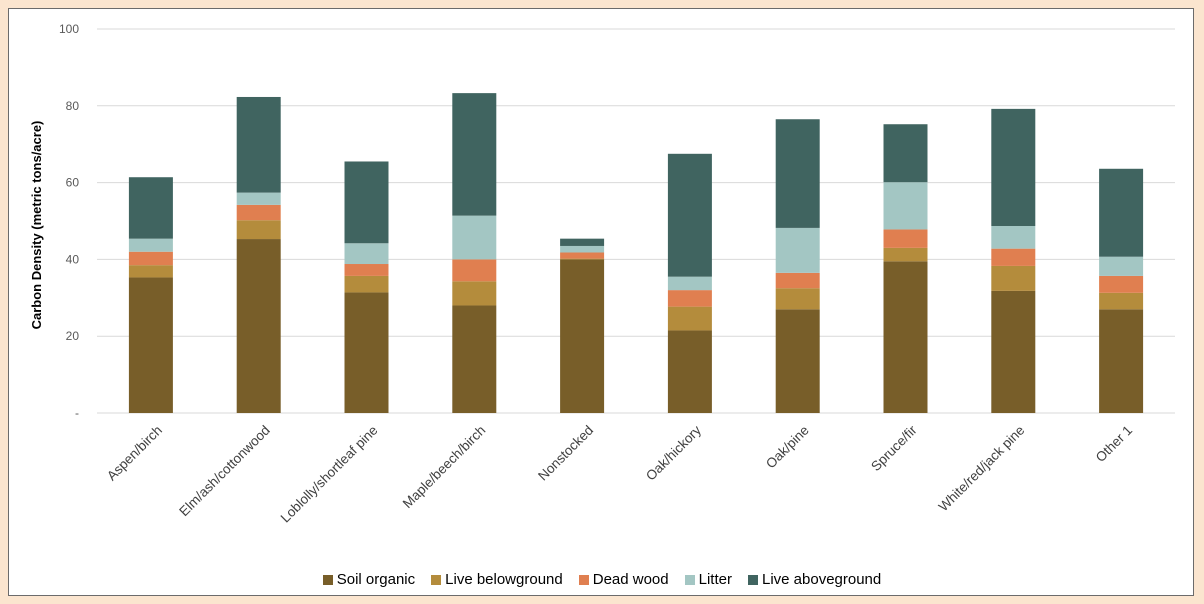 The image size is (1204, 604). I want to click on y-axis-label: Carbon Density (metric tons/acre), so click(36, 225).